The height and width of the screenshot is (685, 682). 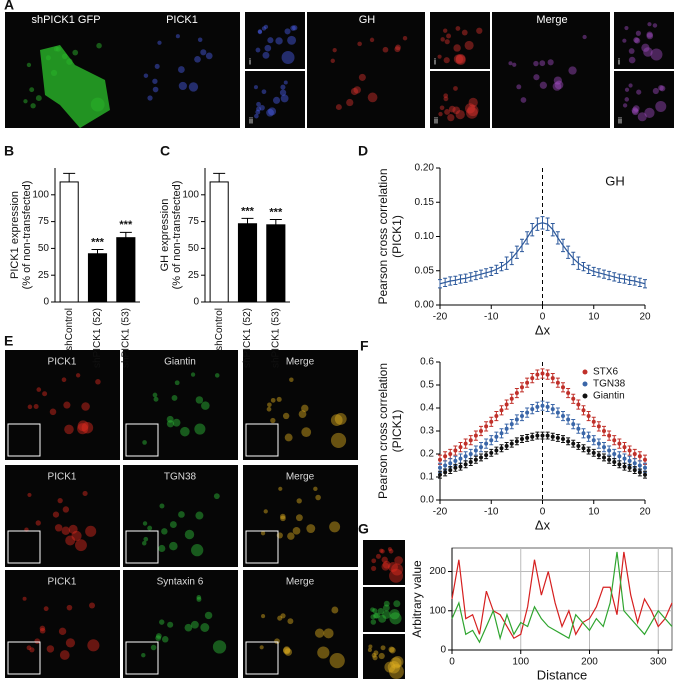 I want to click on image-label: shPICK1 GFP, so click(x=65, y=20).